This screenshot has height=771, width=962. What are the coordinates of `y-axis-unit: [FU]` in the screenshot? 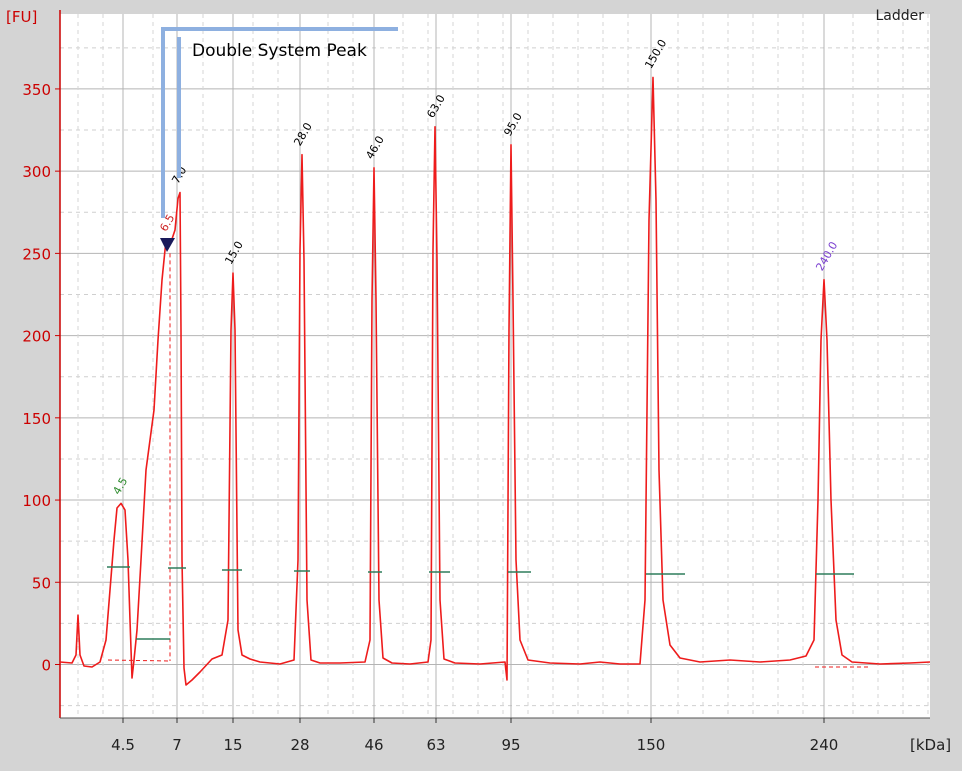 It's located at (21, 17).